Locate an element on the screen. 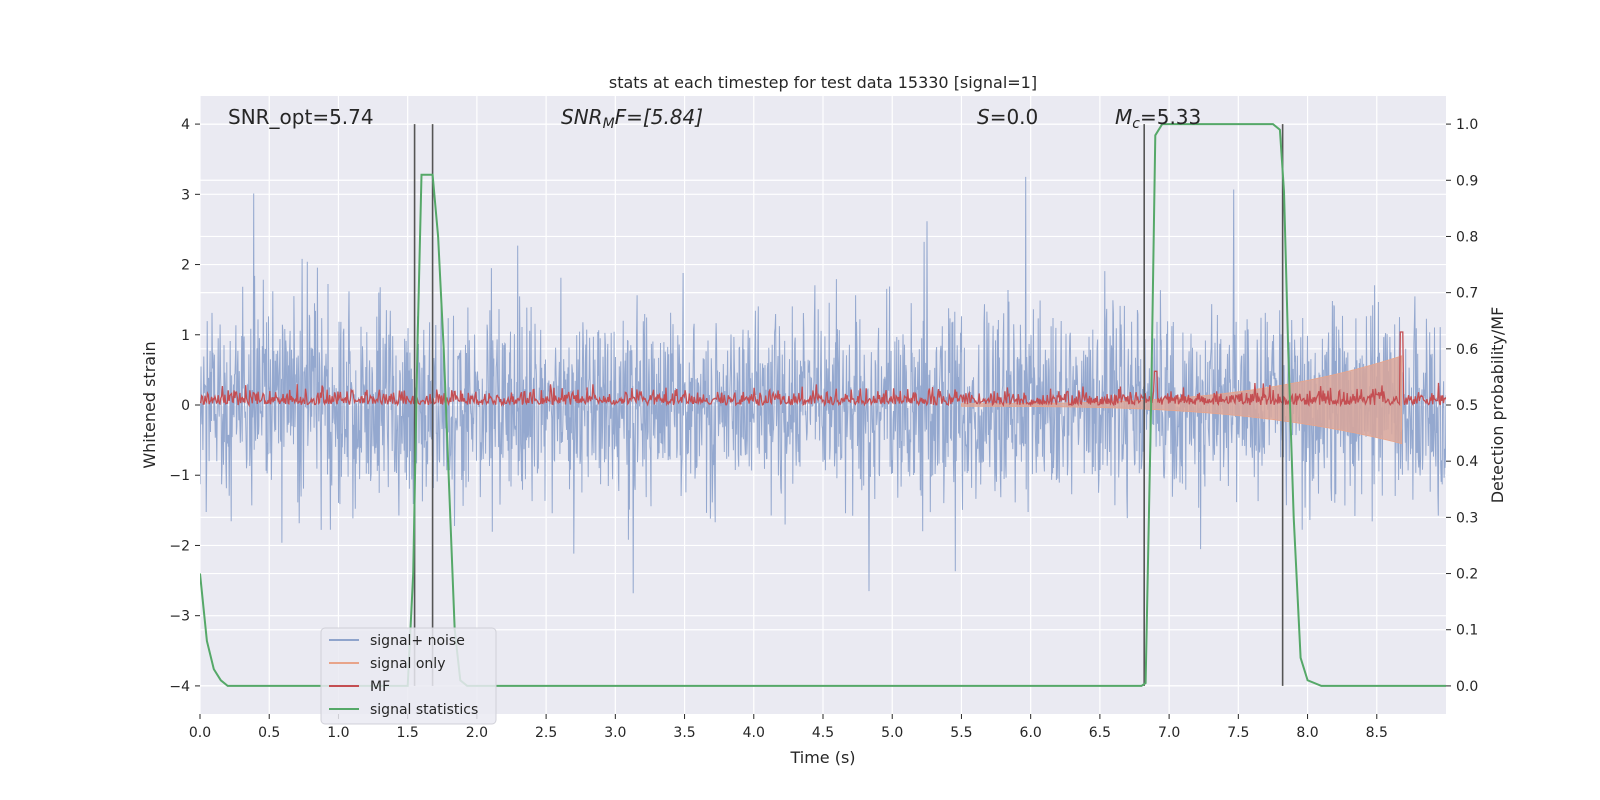 The width and height of the screenshot is (1600, 800). legend-label-signal-noise: signal+ noise is located at coordinates (417, 641).